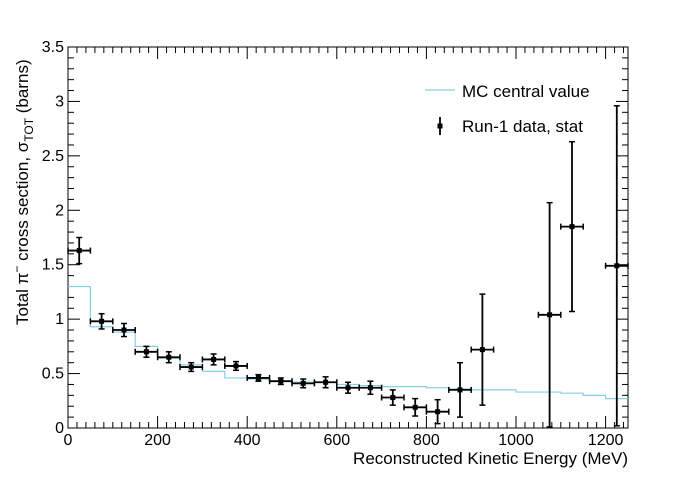  Describe the element at coordinates (59, 101) in the screenshot. I see `y-tick-label: 3` at that location.